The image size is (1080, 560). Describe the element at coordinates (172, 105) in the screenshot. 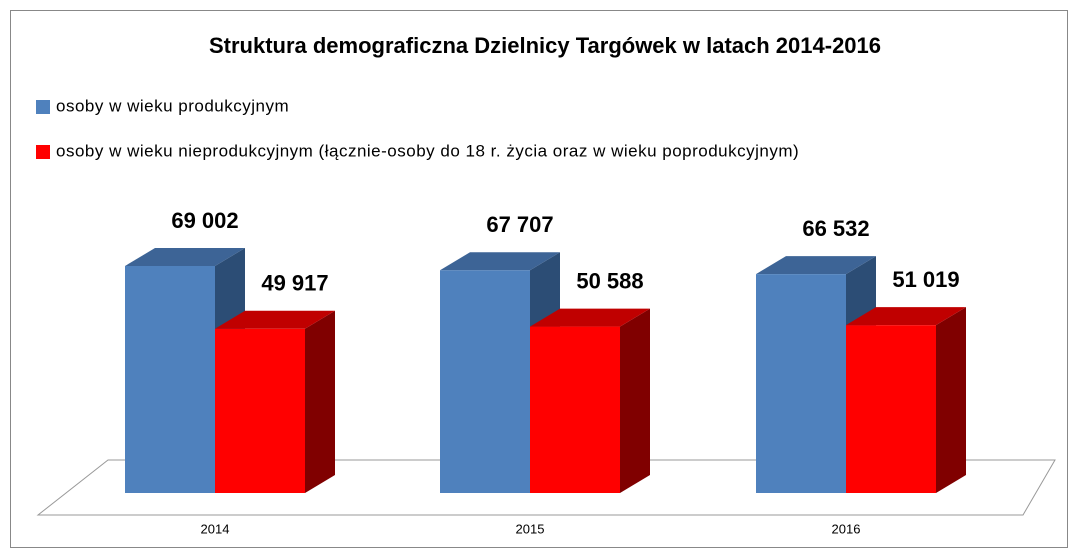

I see `legend-label: osoby w wieku produkcyjnym` at that location.